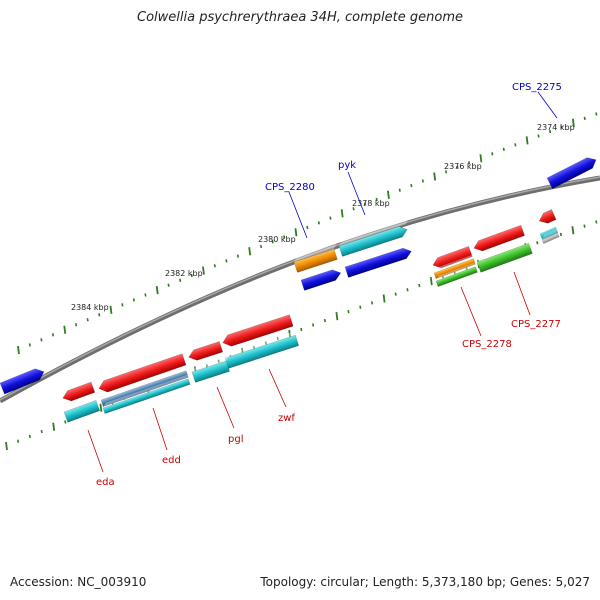 The width and height of the screenshot is (600, 600). Describe the element at coordinates (498, 236) in the screenshot. I see `cds-red-cps2277` at that location.